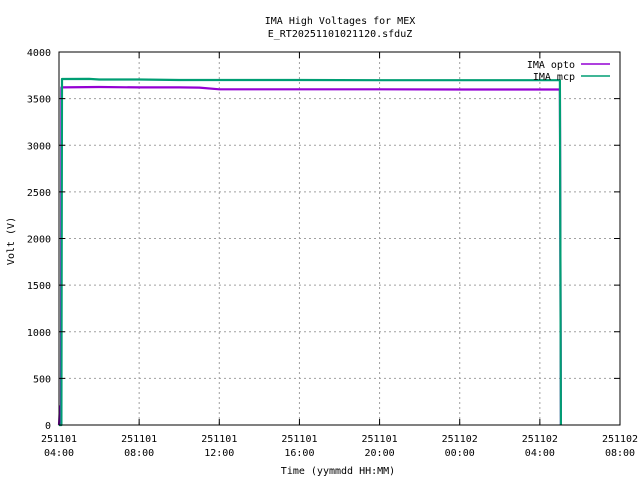  Describe the element at coordinates (39, 146) in the screenshot. I see `y-tick-label: 3000` at that location.